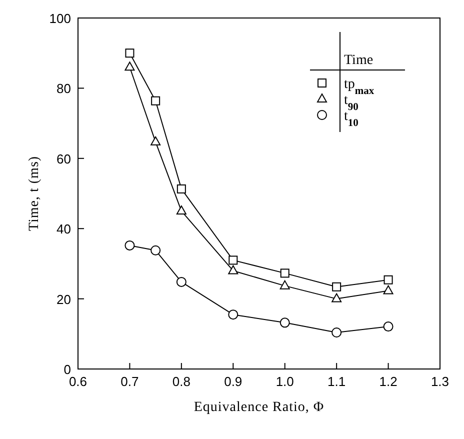 This screenshot has height=439, width=464. What do you see at coordinates (63, 88) in the screenshot?
I see `y-tick-label: 80` at bounding box center [63, 88].